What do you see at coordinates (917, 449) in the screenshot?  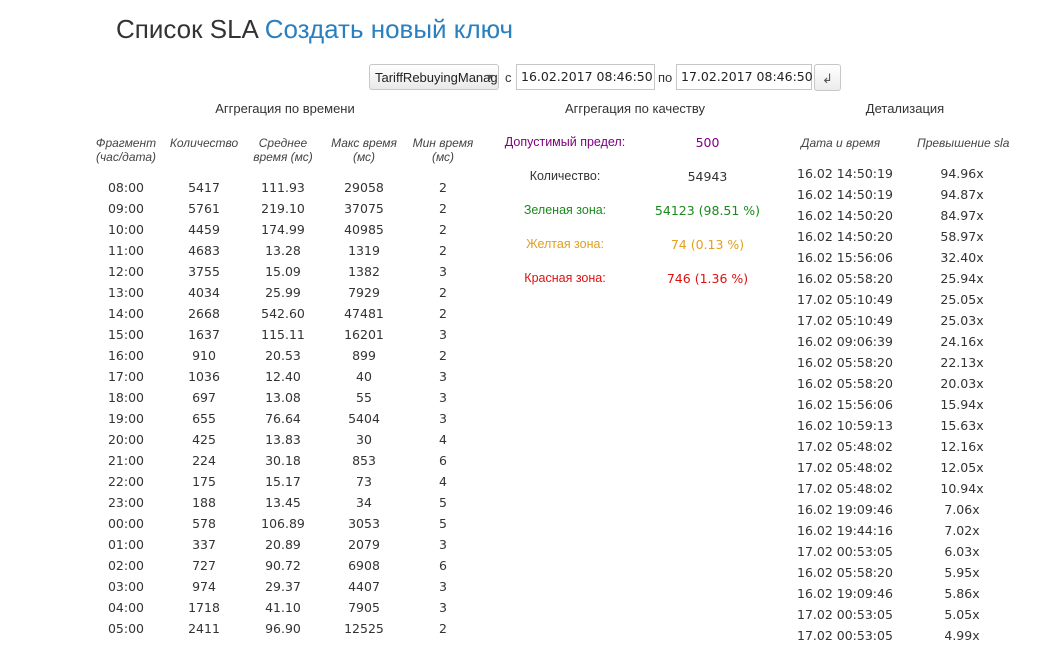 I see `list-item: 17.02 05:48:02 12.16x` at bounding box center [917, 449].